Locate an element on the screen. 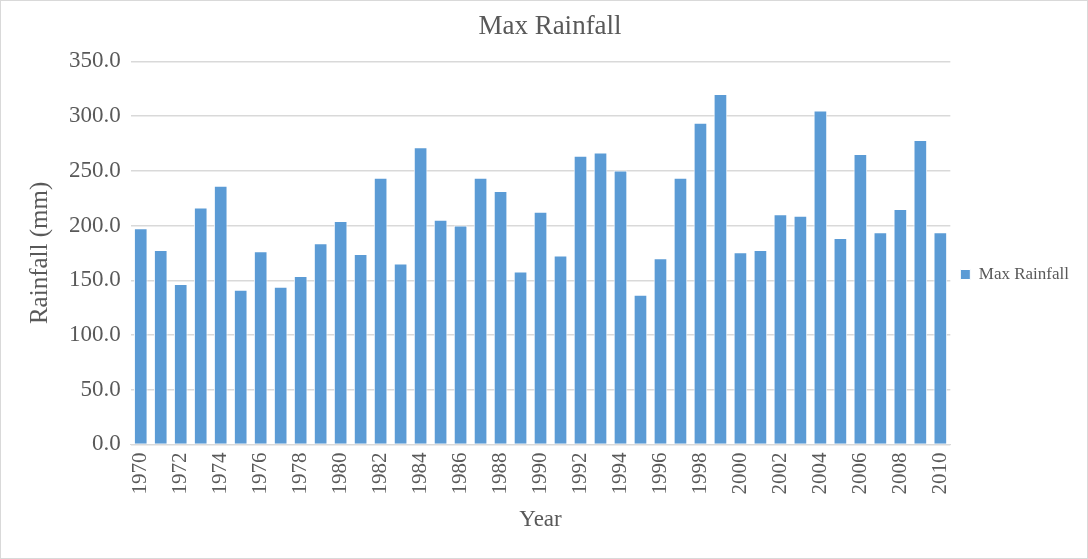  chart-title: Max Rainfall is located at coordinates (550, 25).